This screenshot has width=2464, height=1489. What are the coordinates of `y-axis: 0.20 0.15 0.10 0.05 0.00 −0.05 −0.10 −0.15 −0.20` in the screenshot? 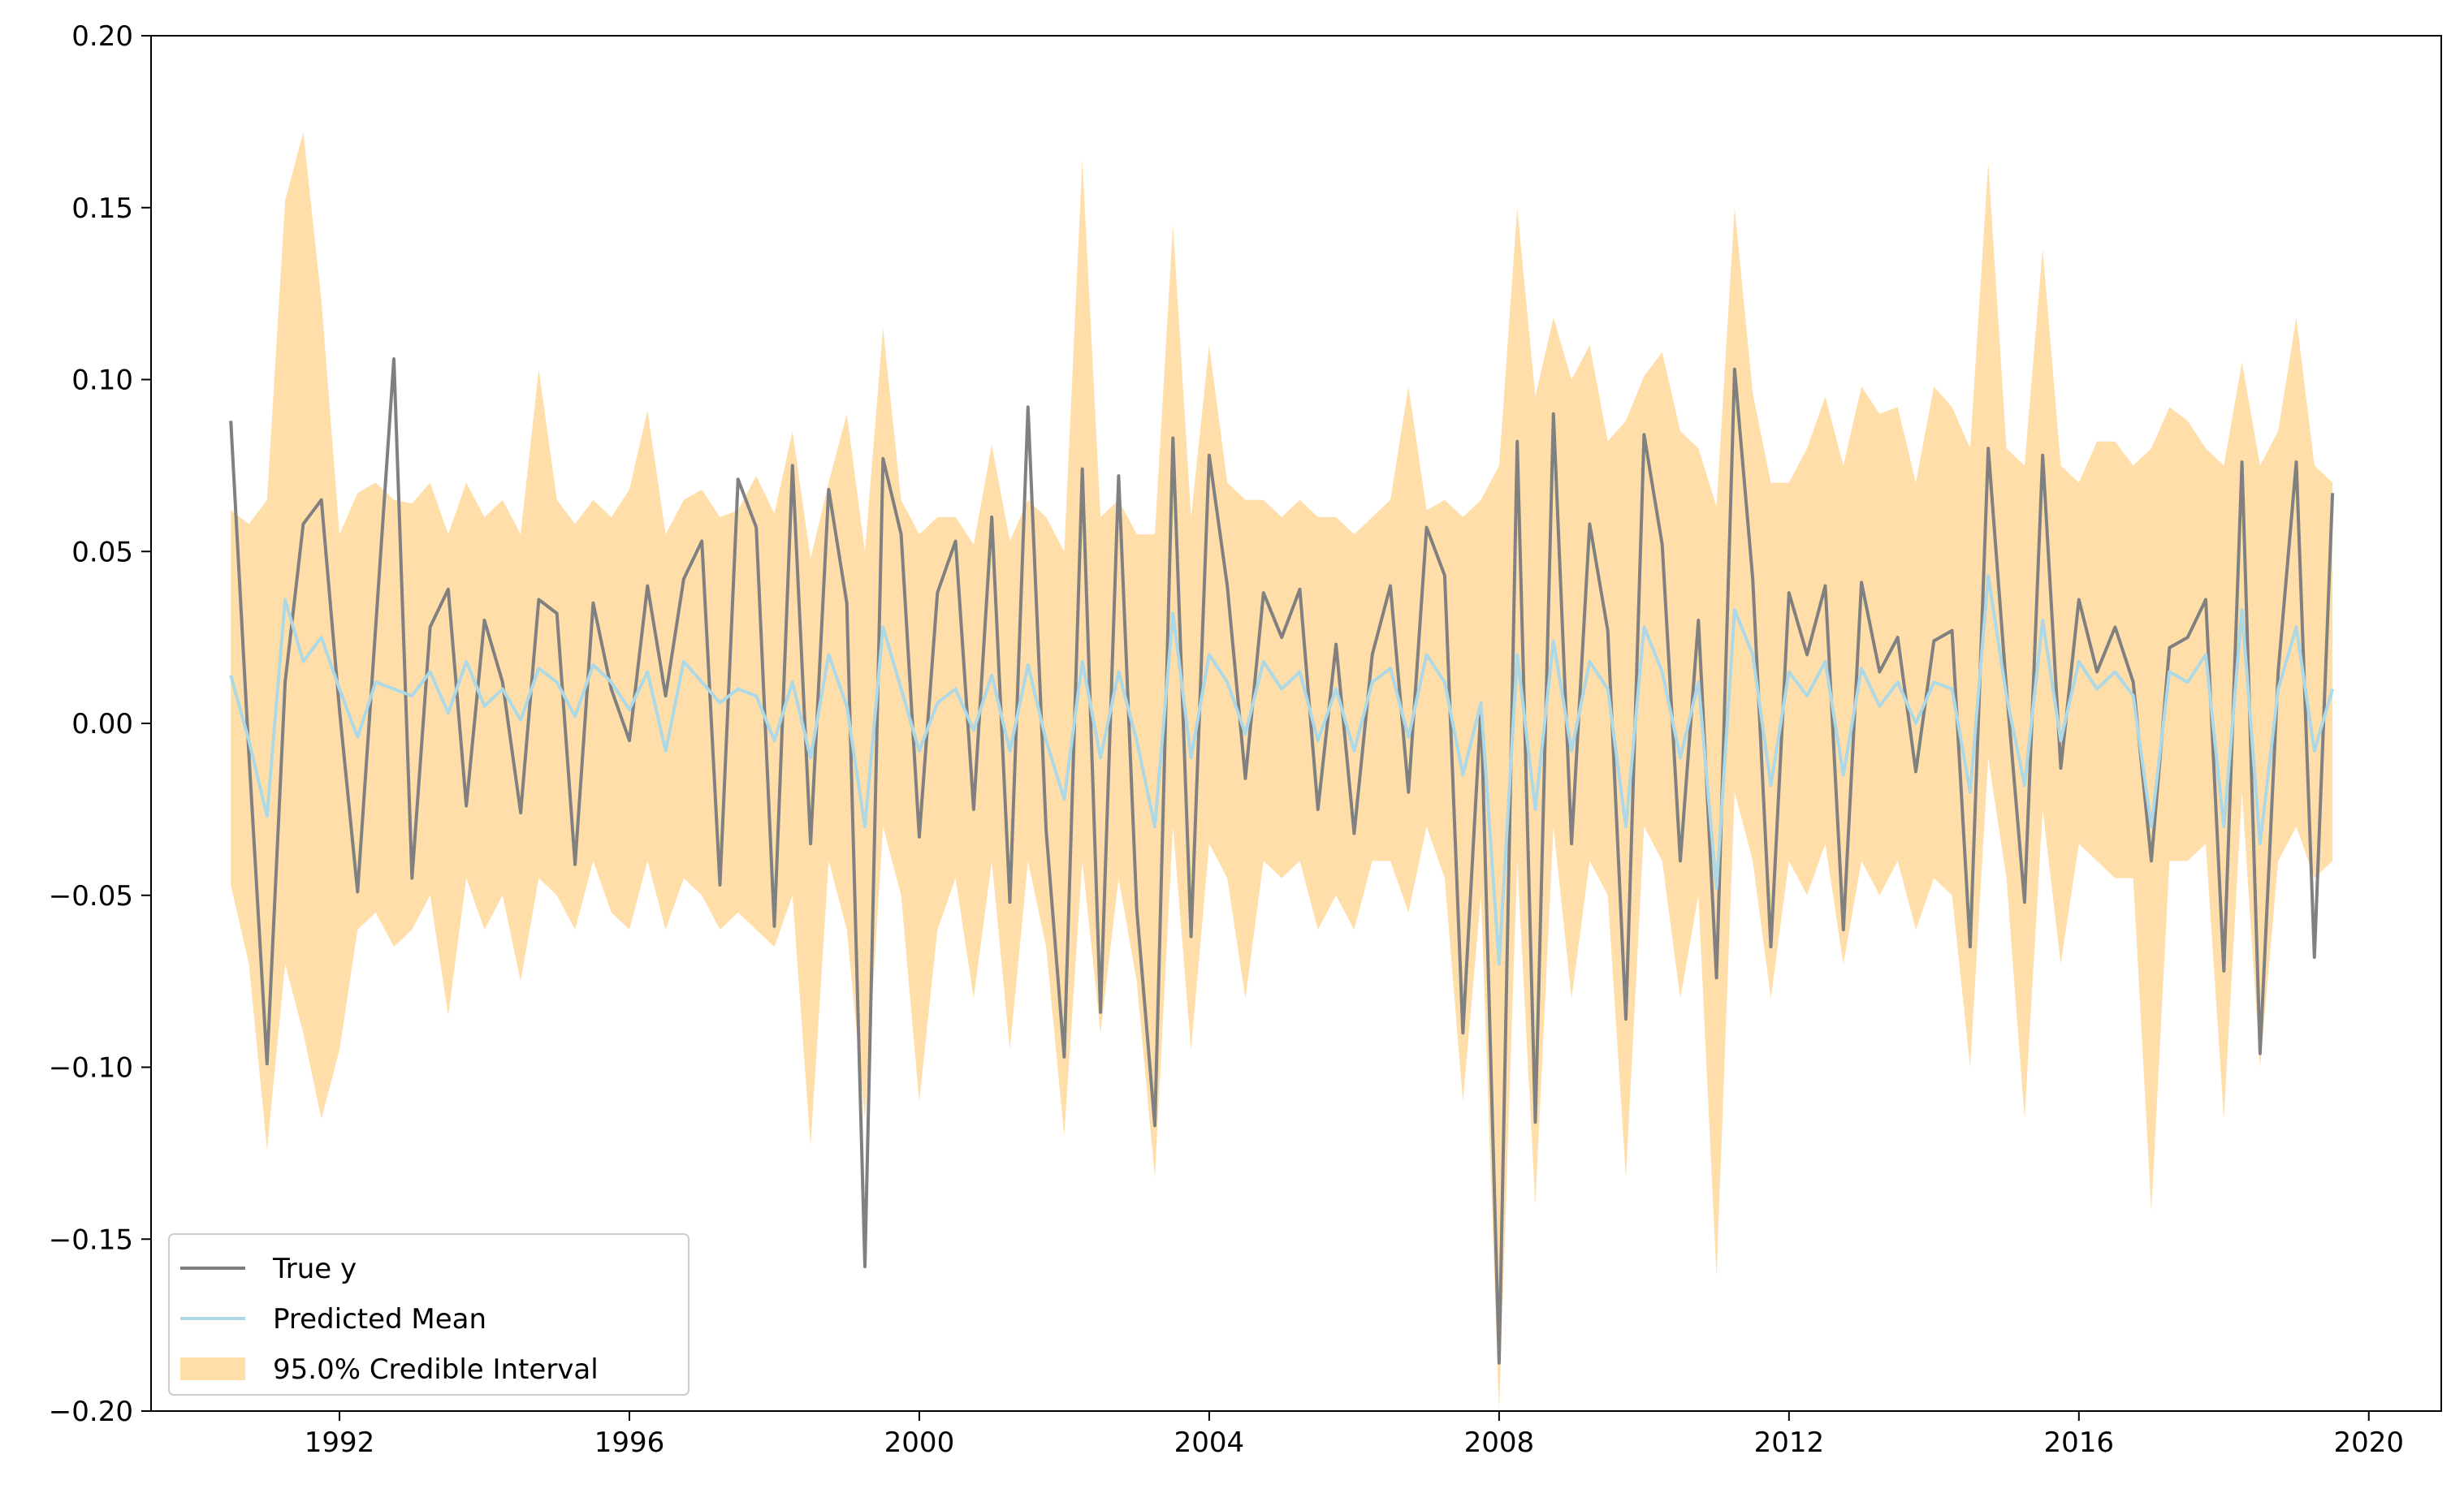 It's located at (100, 724).